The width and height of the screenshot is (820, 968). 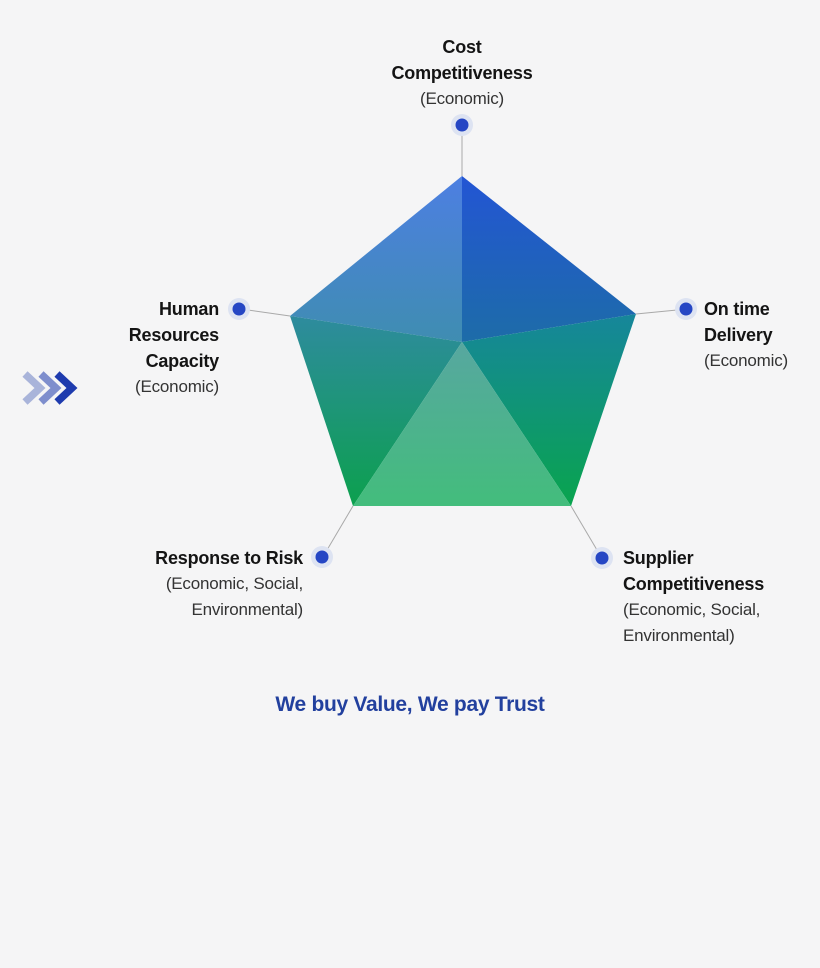 I want to click on vertex-label-cost-competitiveness: Cost Competitiveness (Economic), so click(x=462, y=73).